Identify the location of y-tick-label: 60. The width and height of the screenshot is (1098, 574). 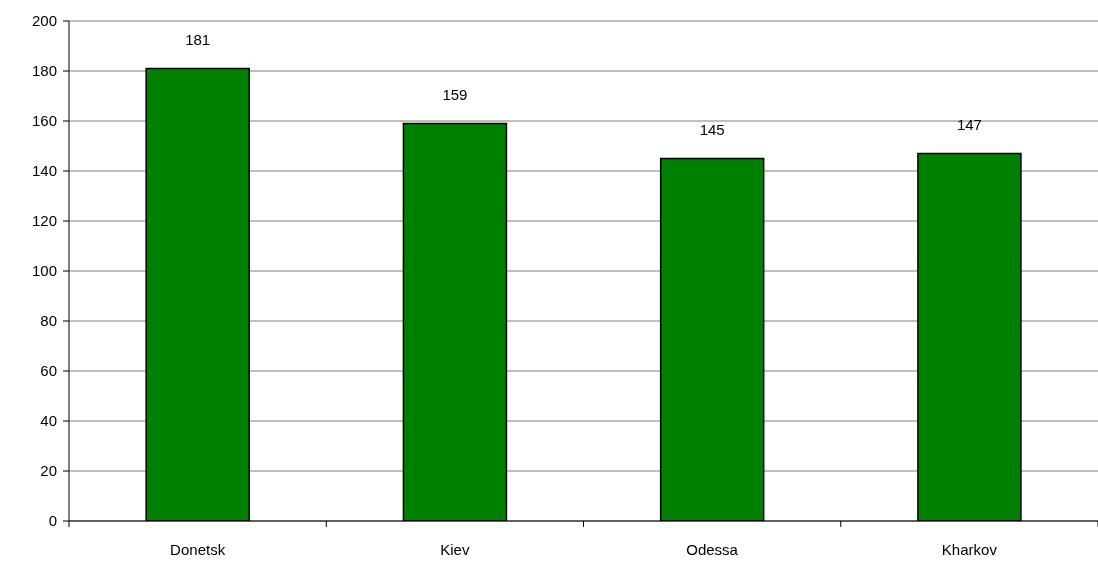
(48, 371).